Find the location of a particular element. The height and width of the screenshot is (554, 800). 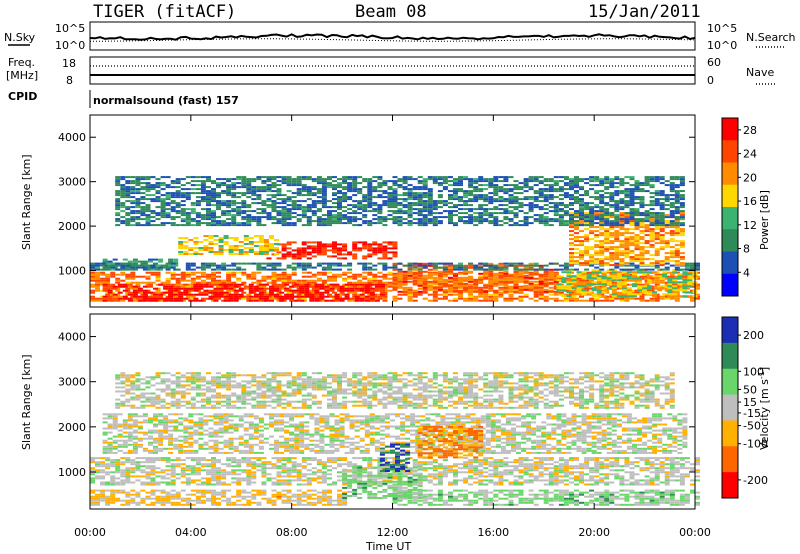

beam-title: Beam 08 is located at coordinates (391, 12).